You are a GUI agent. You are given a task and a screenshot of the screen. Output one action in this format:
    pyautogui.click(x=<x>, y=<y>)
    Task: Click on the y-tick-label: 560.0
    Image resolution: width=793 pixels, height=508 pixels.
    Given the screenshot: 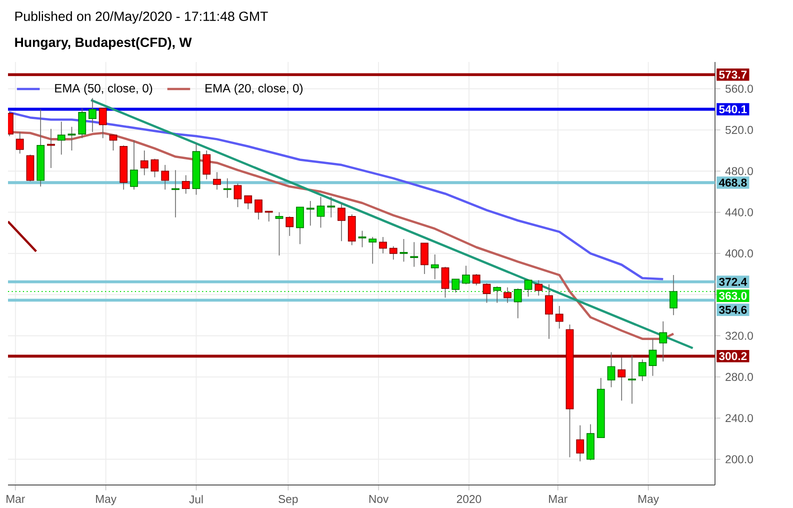 What is the action you would take?
    pyautogui.click(x=739, y=88)
    